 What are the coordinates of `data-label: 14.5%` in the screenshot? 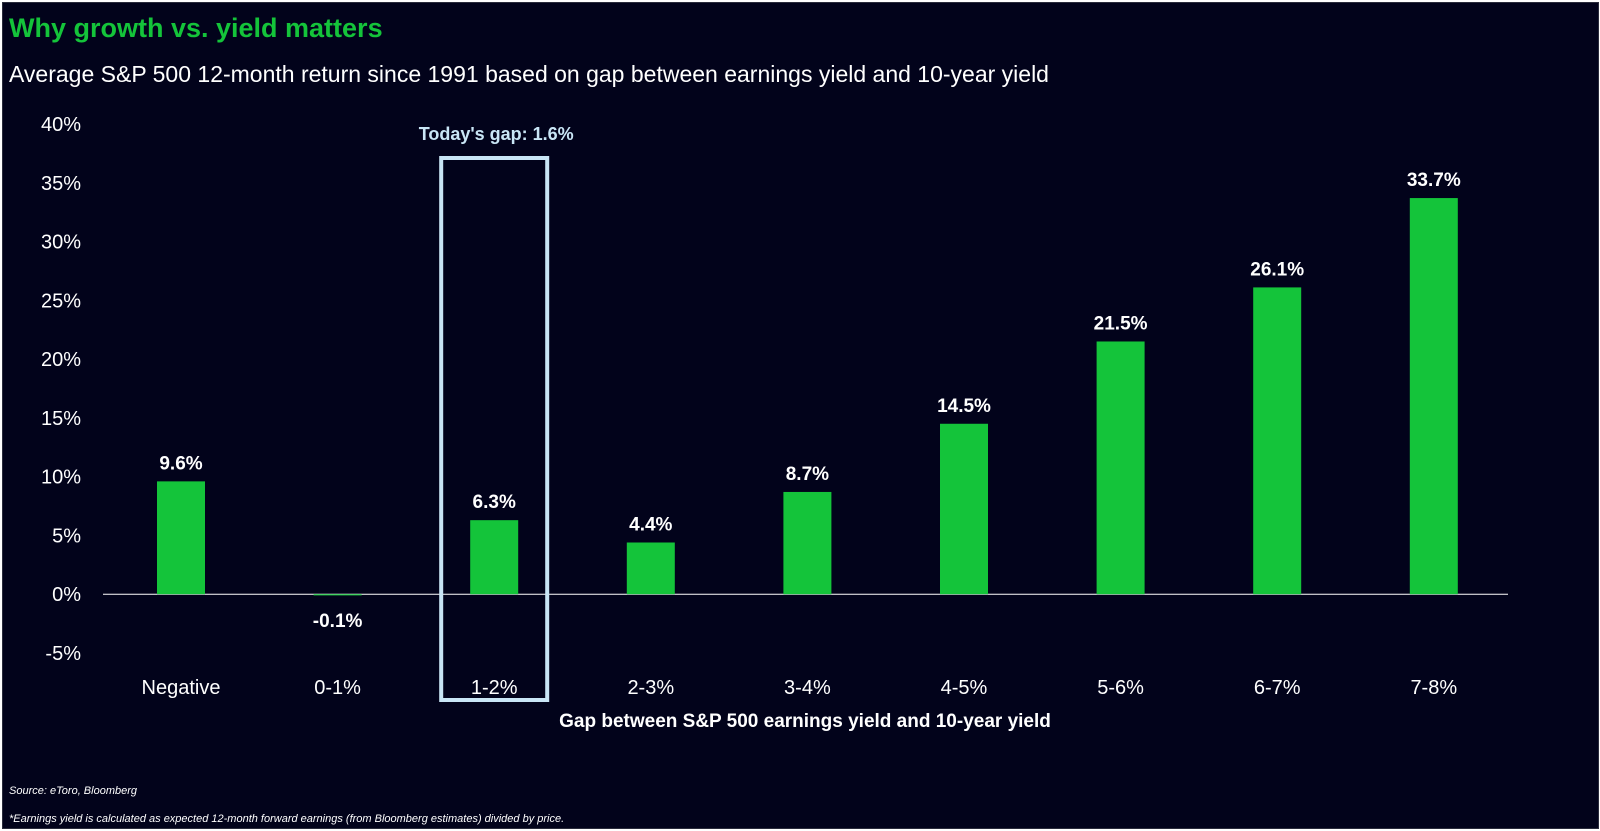 It's located at (964, 406).